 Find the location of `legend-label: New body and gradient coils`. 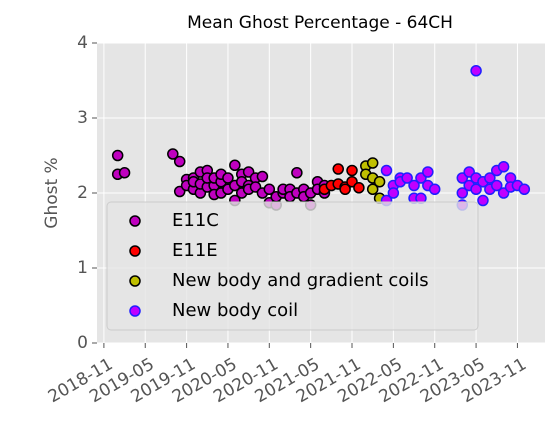

legend-label: New body and gradient coils is located at coordinates (300, 280).